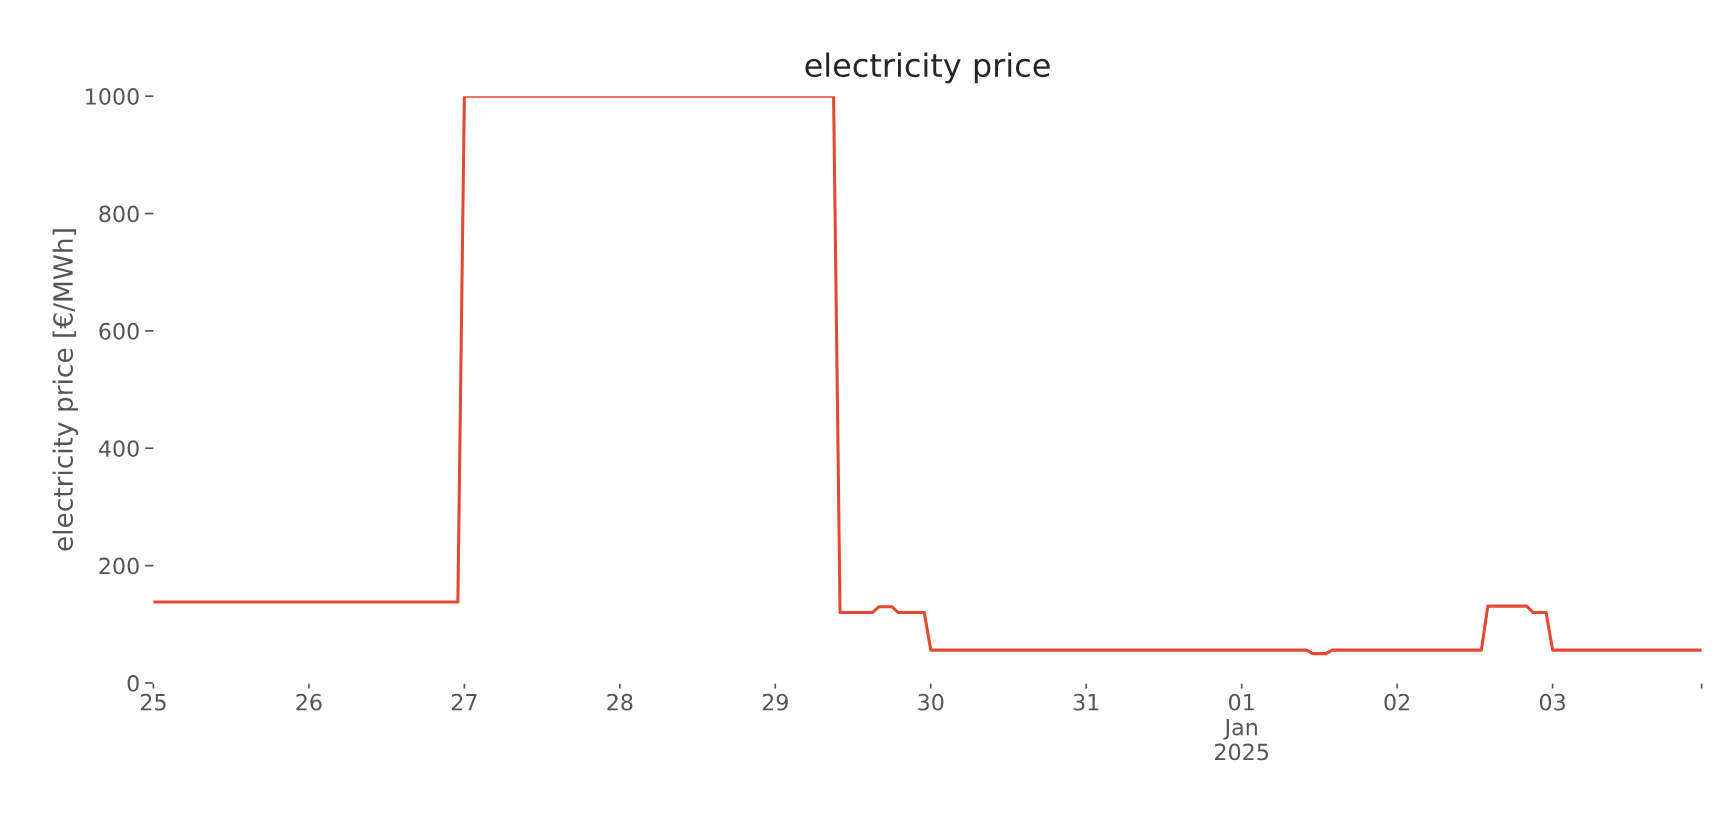  What do you see at coordinates (153, 702) in the screenshot?
I see `x-tick-label: 25` at bounding box center [153, 702].